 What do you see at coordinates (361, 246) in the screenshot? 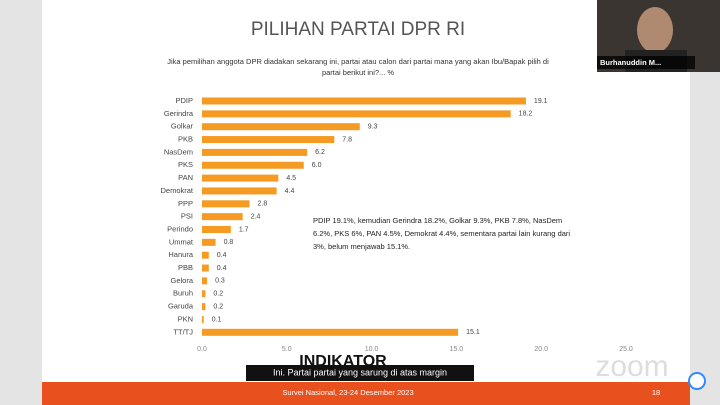
I see `annotation-line: 3%, belum menjawab 15.1%.` at bounding box center [361, 246].